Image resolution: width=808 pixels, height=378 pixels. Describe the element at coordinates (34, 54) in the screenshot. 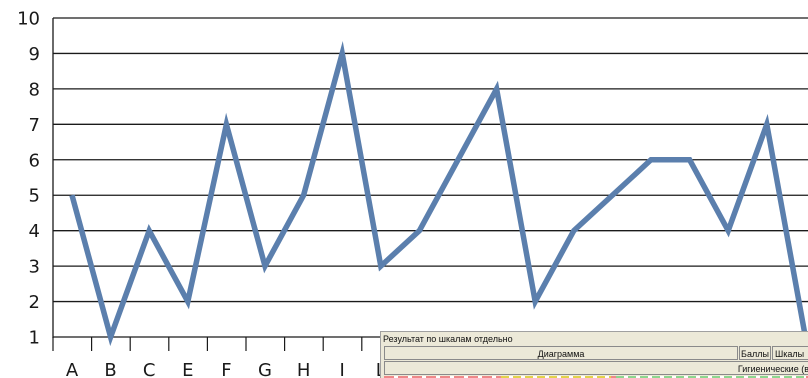

I see `y-tick-label: 9` at that location.